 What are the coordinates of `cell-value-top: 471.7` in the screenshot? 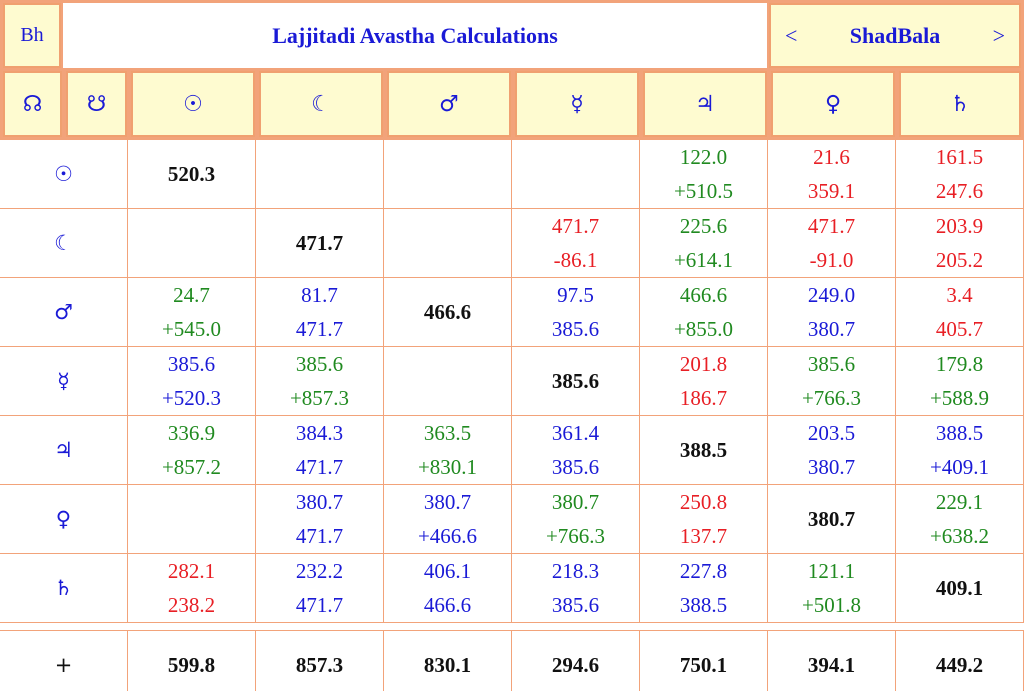 It's located at (831, 226).